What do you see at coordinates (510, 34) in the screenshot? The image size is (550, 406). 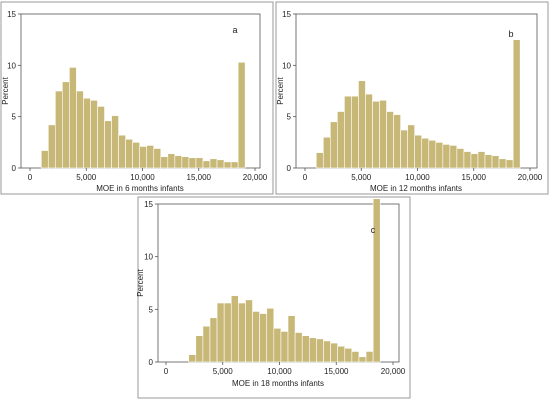 I see `panel-b-label: b` at bounding box center [510, 34].